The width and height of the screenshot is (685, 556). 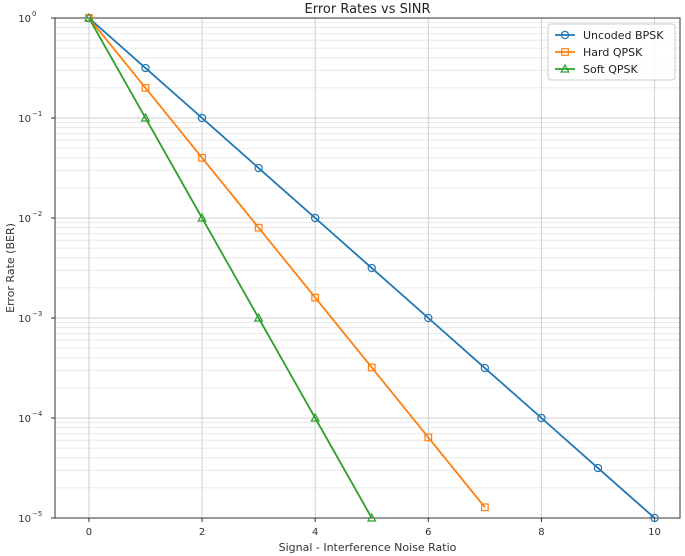 What do you see at coordinates (610, 69) in the screenshot?
I see `legend-label-soft-qpsk: Soft QPSK` at bounding box center [610, 69].